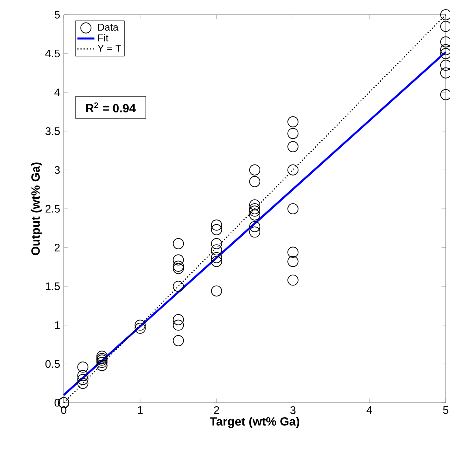 The height and width of the screenshot is (457, 450). Describe the element at coordinates (111, 107) in the screenshot. I see `annotation: R$^{2}$ = 0.94` at that location.